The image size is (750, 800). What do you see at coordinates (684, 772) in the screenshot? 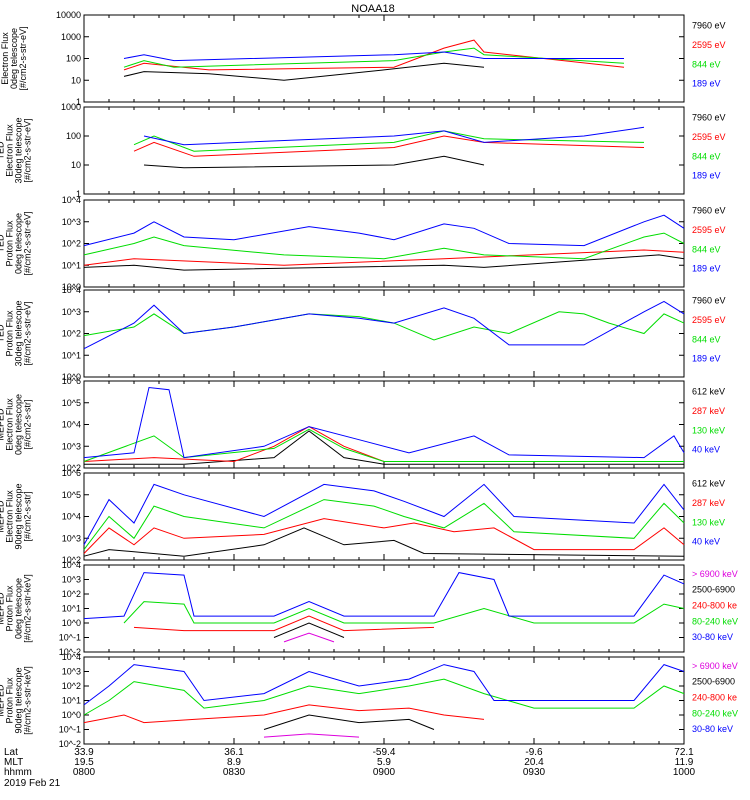
I see `x-tick-label-hhmm: 1000` at bounding box center [684, 772].